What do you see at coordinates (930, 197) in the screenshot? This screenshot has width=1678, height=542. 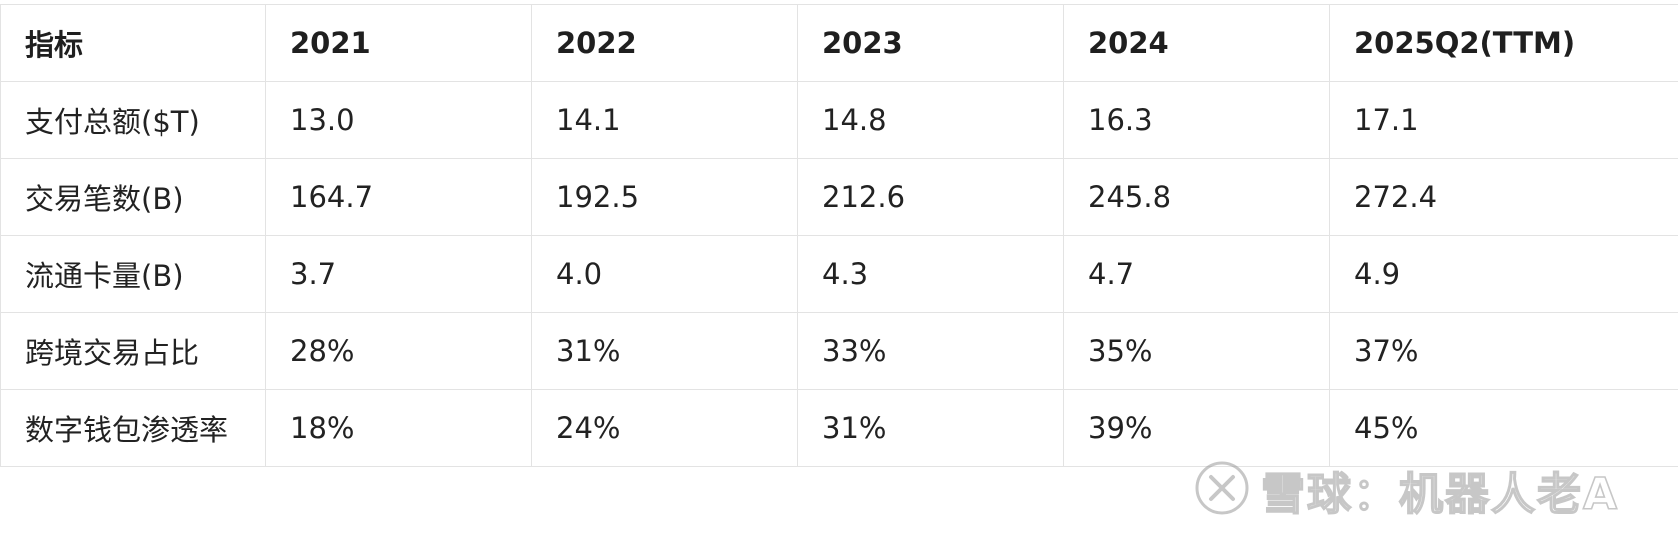 I see `table-cell: 212.6` at bounding box center [930, 197].